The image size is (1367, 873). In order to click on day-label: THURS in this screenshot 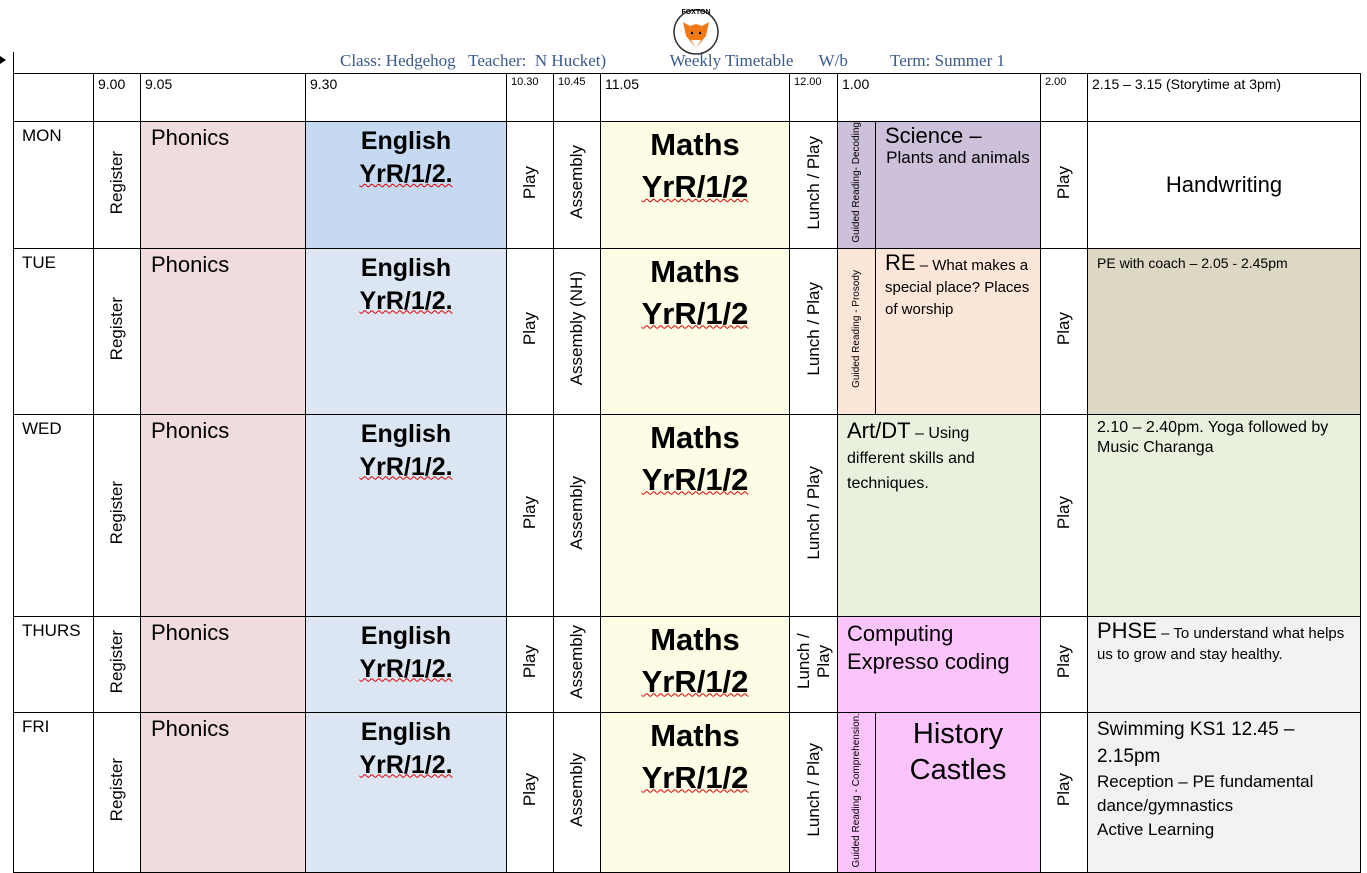, I will do `click(53, 664)`.